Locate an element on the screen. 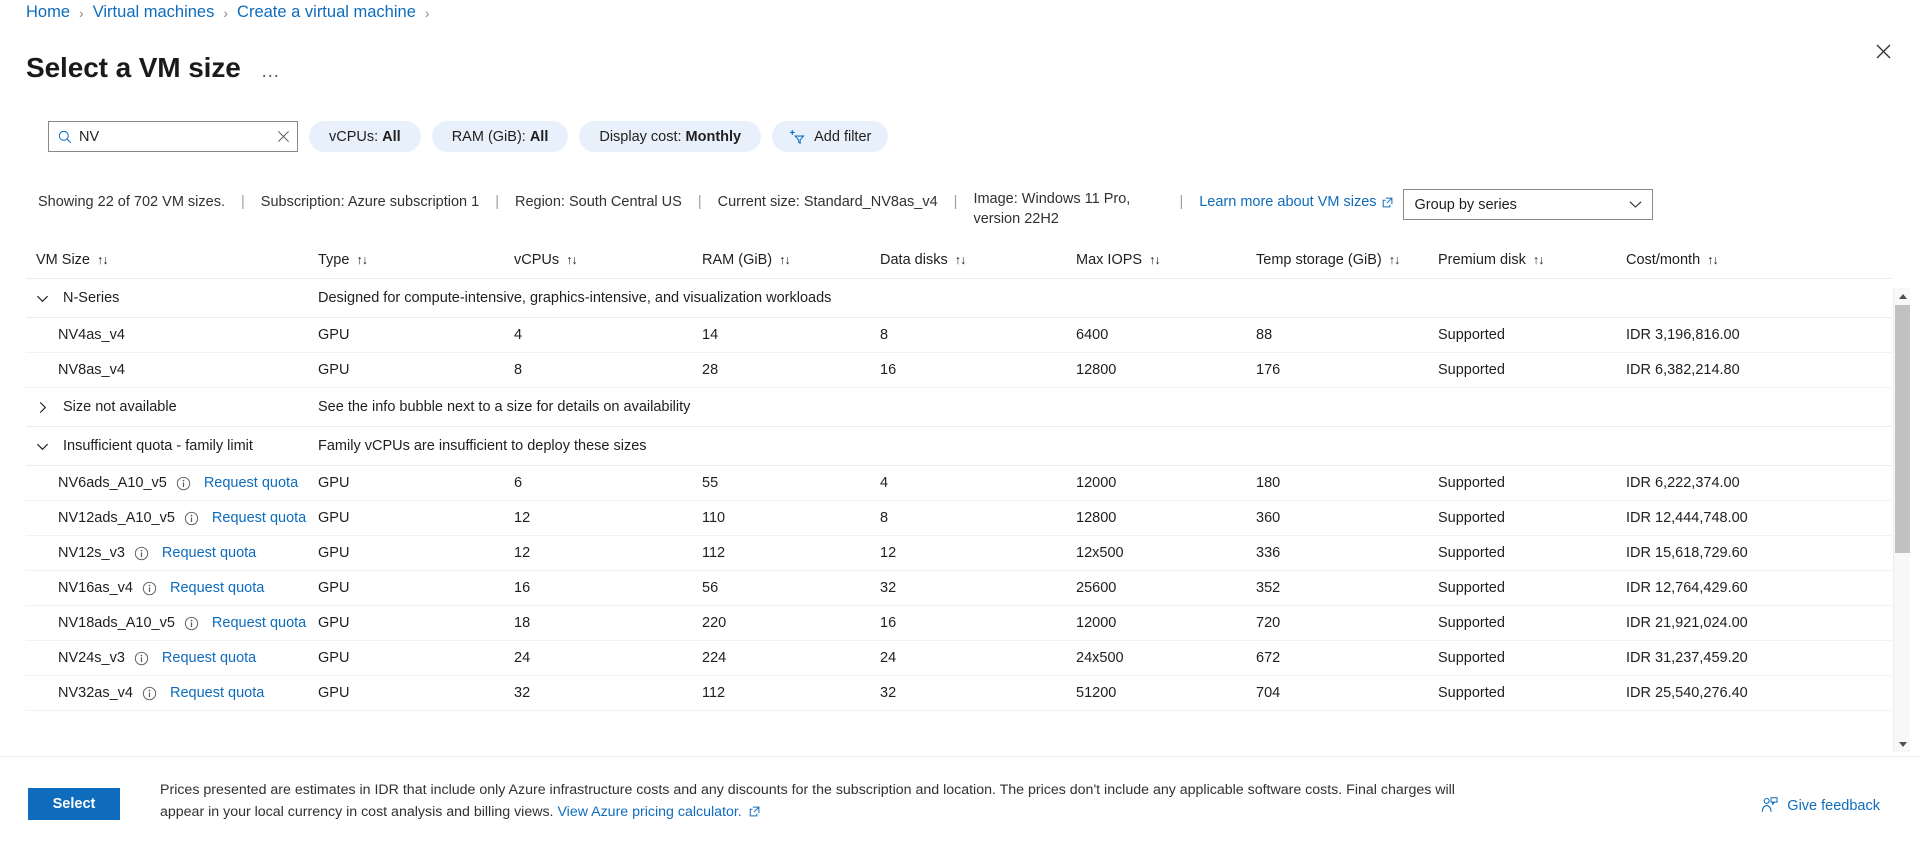 This screenshot has height=862, width=1920. image-label: Image: Windows 11 Pro, version 22H2 is located at coordinates (1052, 209).